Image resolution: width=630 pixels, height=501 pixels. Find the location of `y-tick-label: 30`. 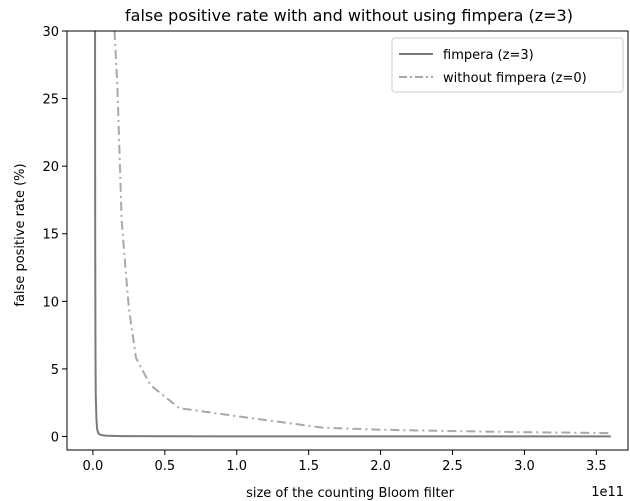

y-tick-label: 30 is located at coordinates (50, 32).